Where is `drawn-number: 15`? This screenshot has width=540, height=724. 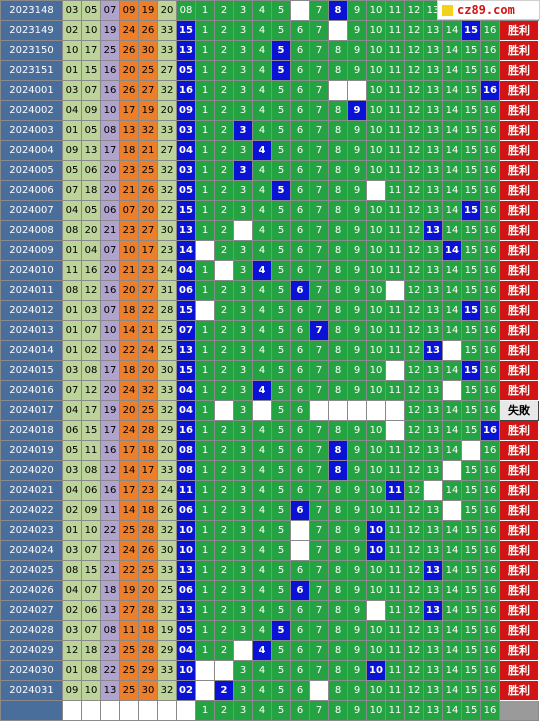 drawn-number: 15 is located at coordinates (91, 70).